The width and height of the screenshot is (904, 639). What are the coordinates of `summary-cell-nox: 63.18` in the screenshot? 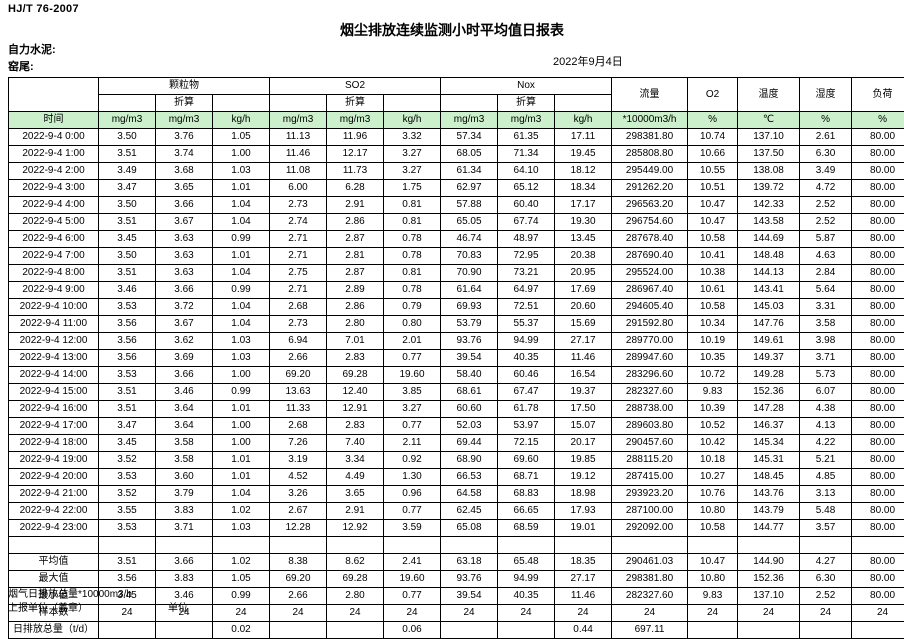 It's located at (469, 562).